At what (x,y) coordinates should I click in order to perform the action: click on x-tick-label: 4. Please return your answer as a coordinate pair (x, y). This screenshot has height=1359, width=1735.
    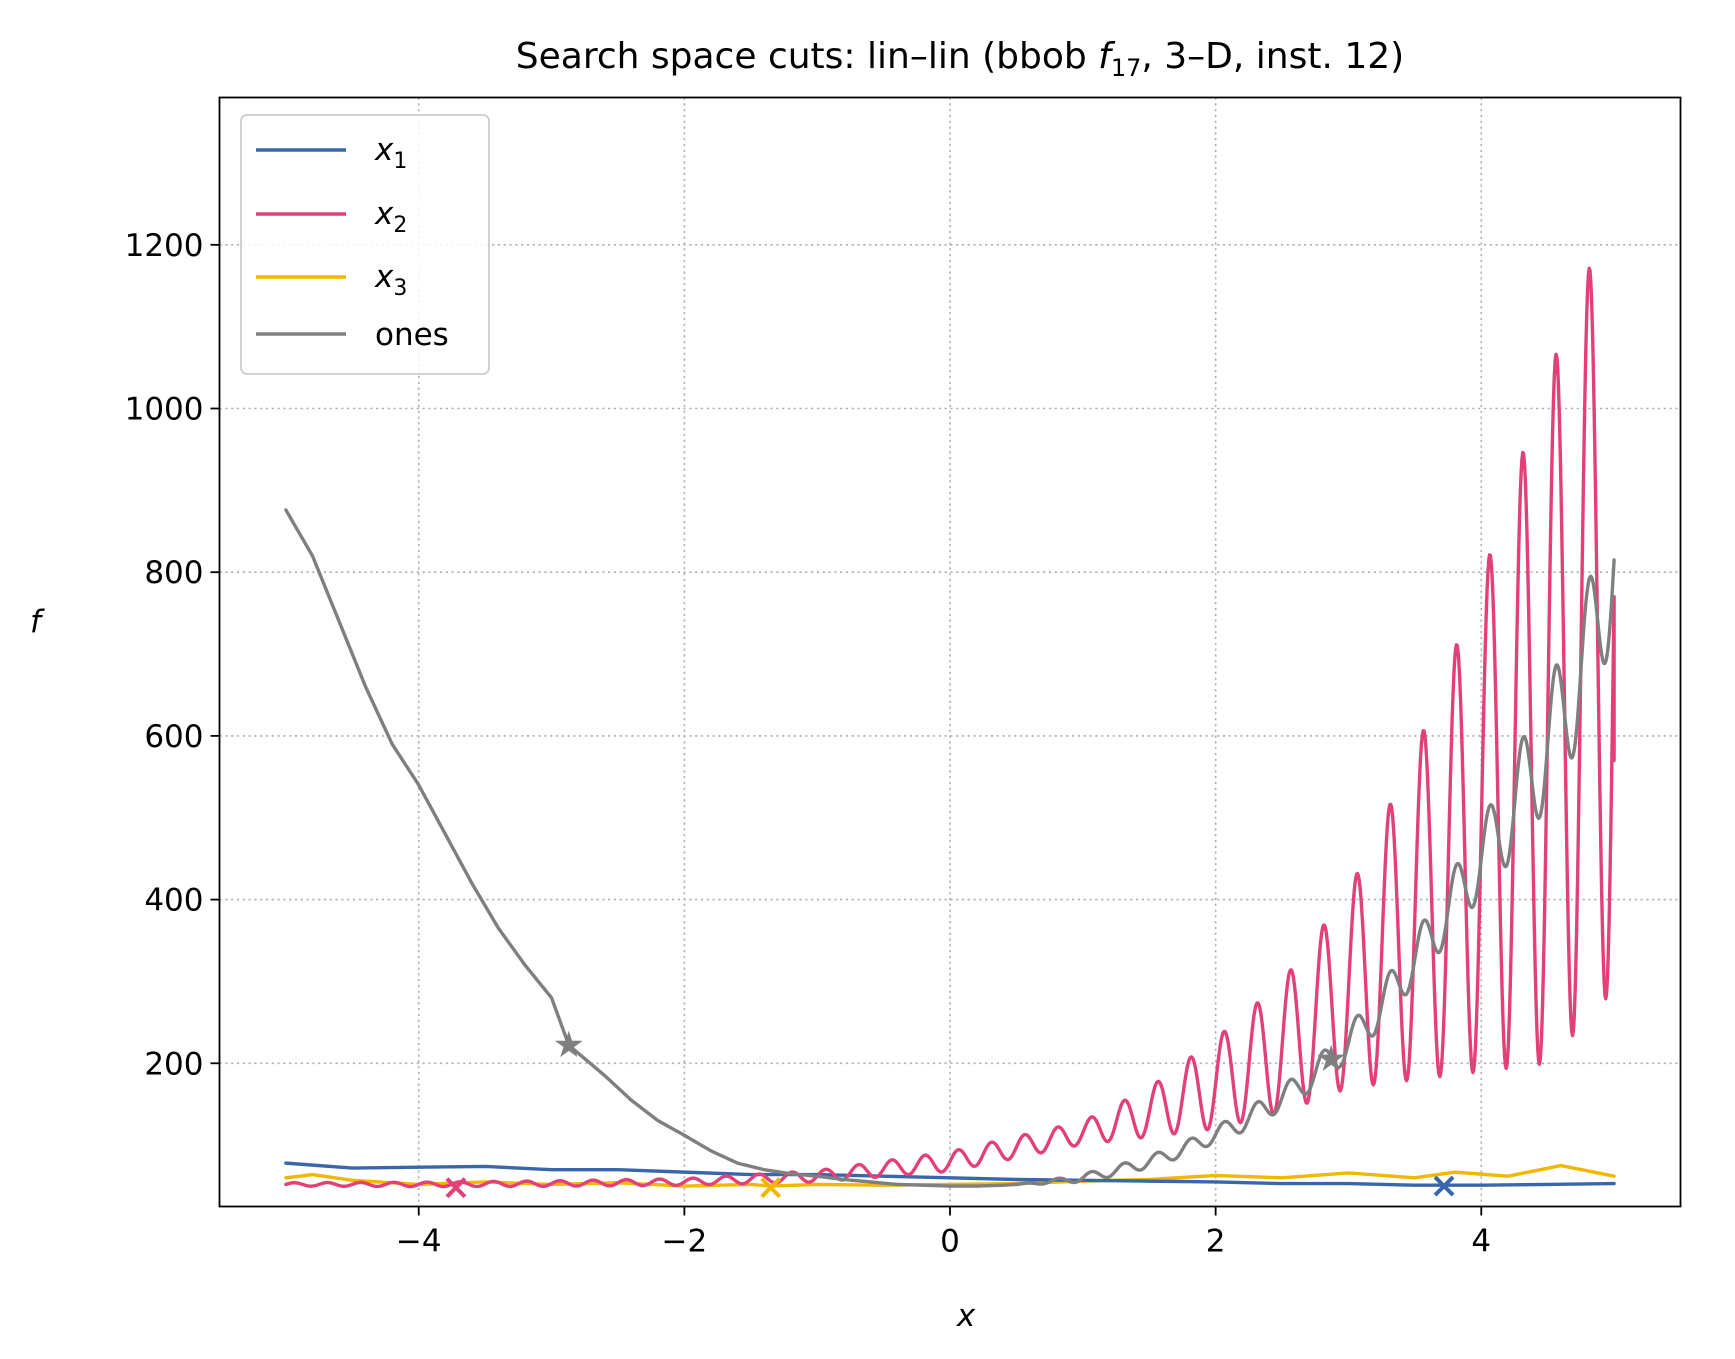
    Looking at the image, I should click on (1481, 1242).